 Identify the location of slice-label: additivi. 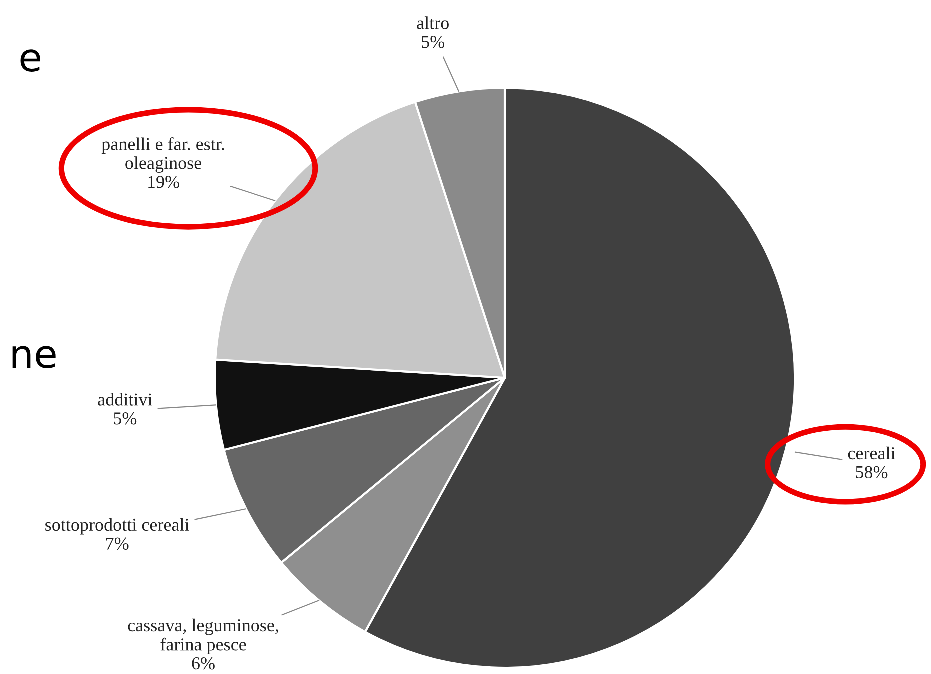
(125, 399).